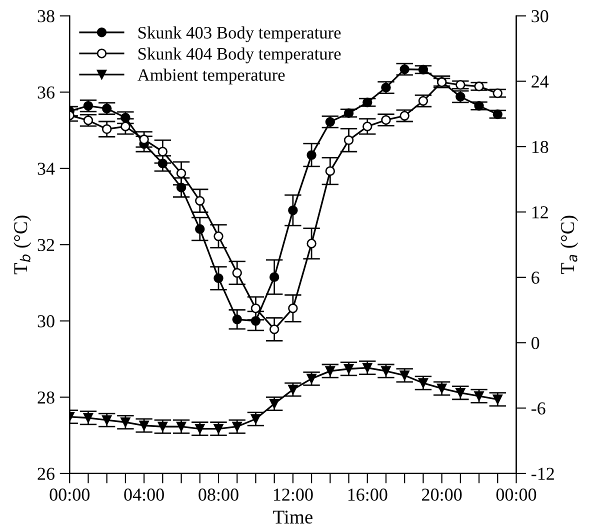  Describe the element at coordinates (218, 494) in the screenshot. I see `x-tick-label: 08:00` at that location.